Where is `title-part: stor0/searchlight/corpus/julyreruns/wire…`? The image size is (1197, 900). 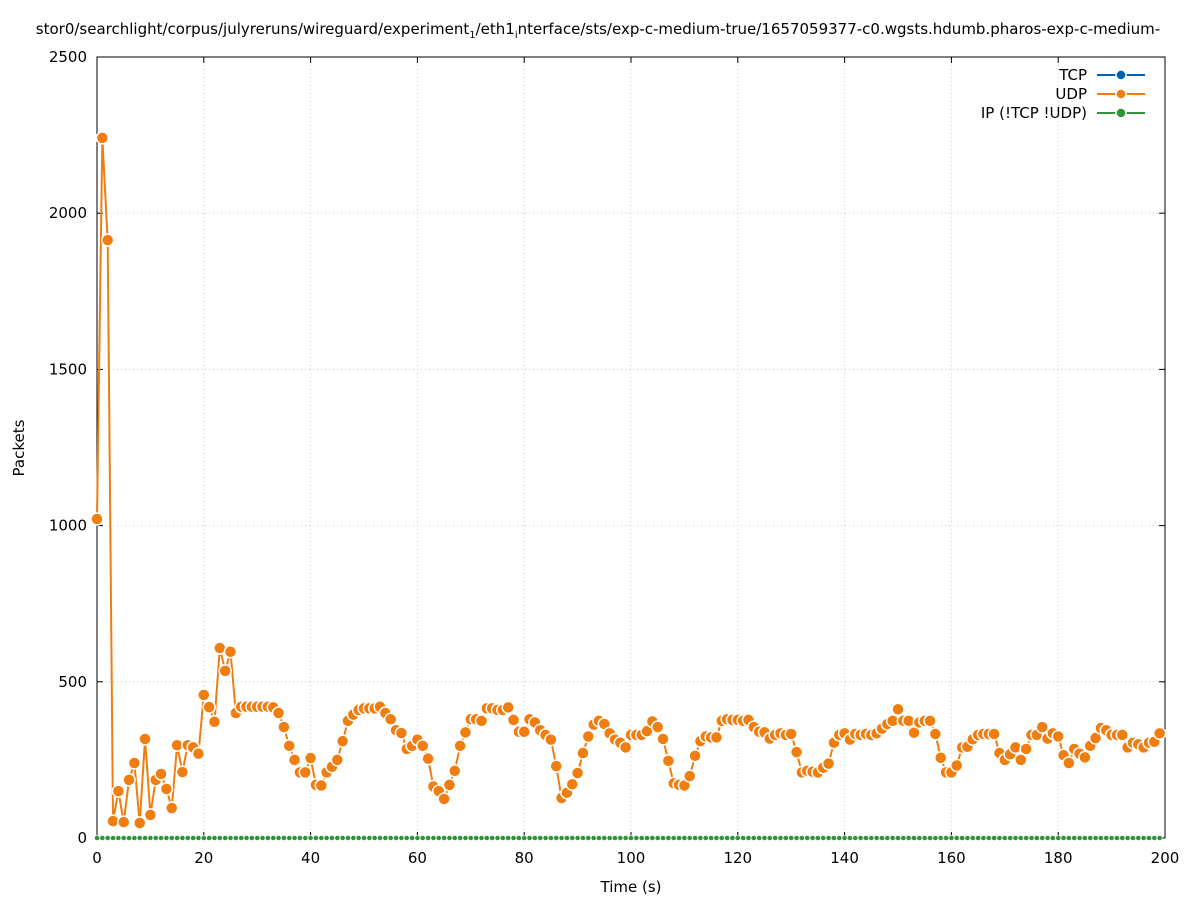 title-part: stor0/searchlight/corpus/julyreruns/wire… is located at coordinates (253, 29).